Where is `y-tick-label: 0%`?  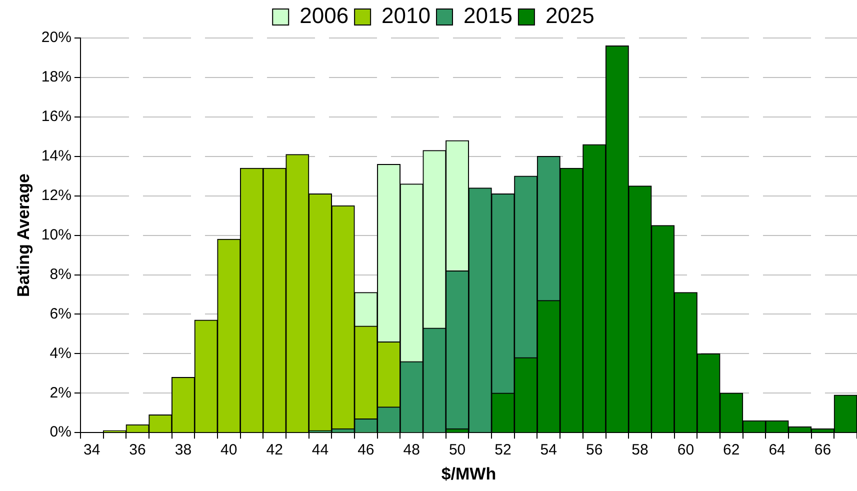 y-tick-label: 0% is located at coordinates (61, 432).